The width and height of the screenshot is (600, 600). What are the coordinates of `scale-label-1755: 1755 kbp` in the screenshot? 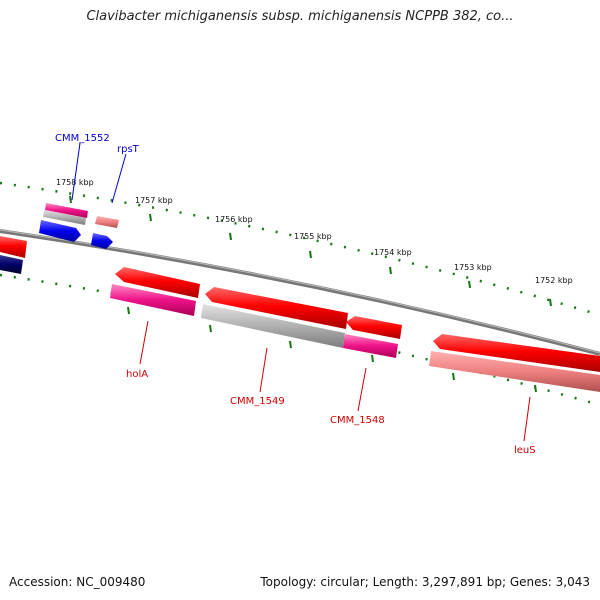 It's located at (313, 236).